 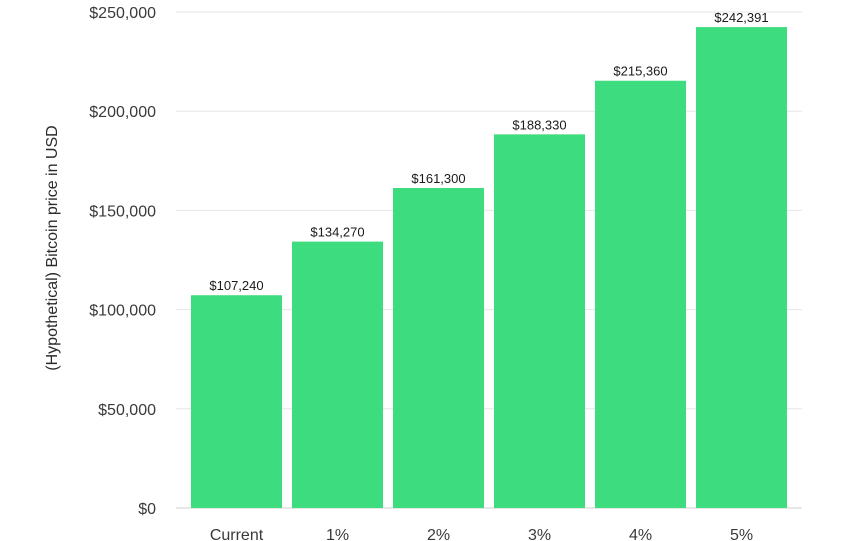 What do you see at coordinates (147, 509) in the screenshot?
I see `y-tick-label: $0` at bounding box center [147, 509].